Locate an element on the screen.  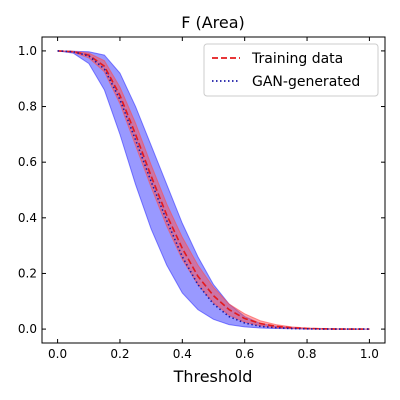
chart-title: F (Area) is located at coordinates (213, 22).